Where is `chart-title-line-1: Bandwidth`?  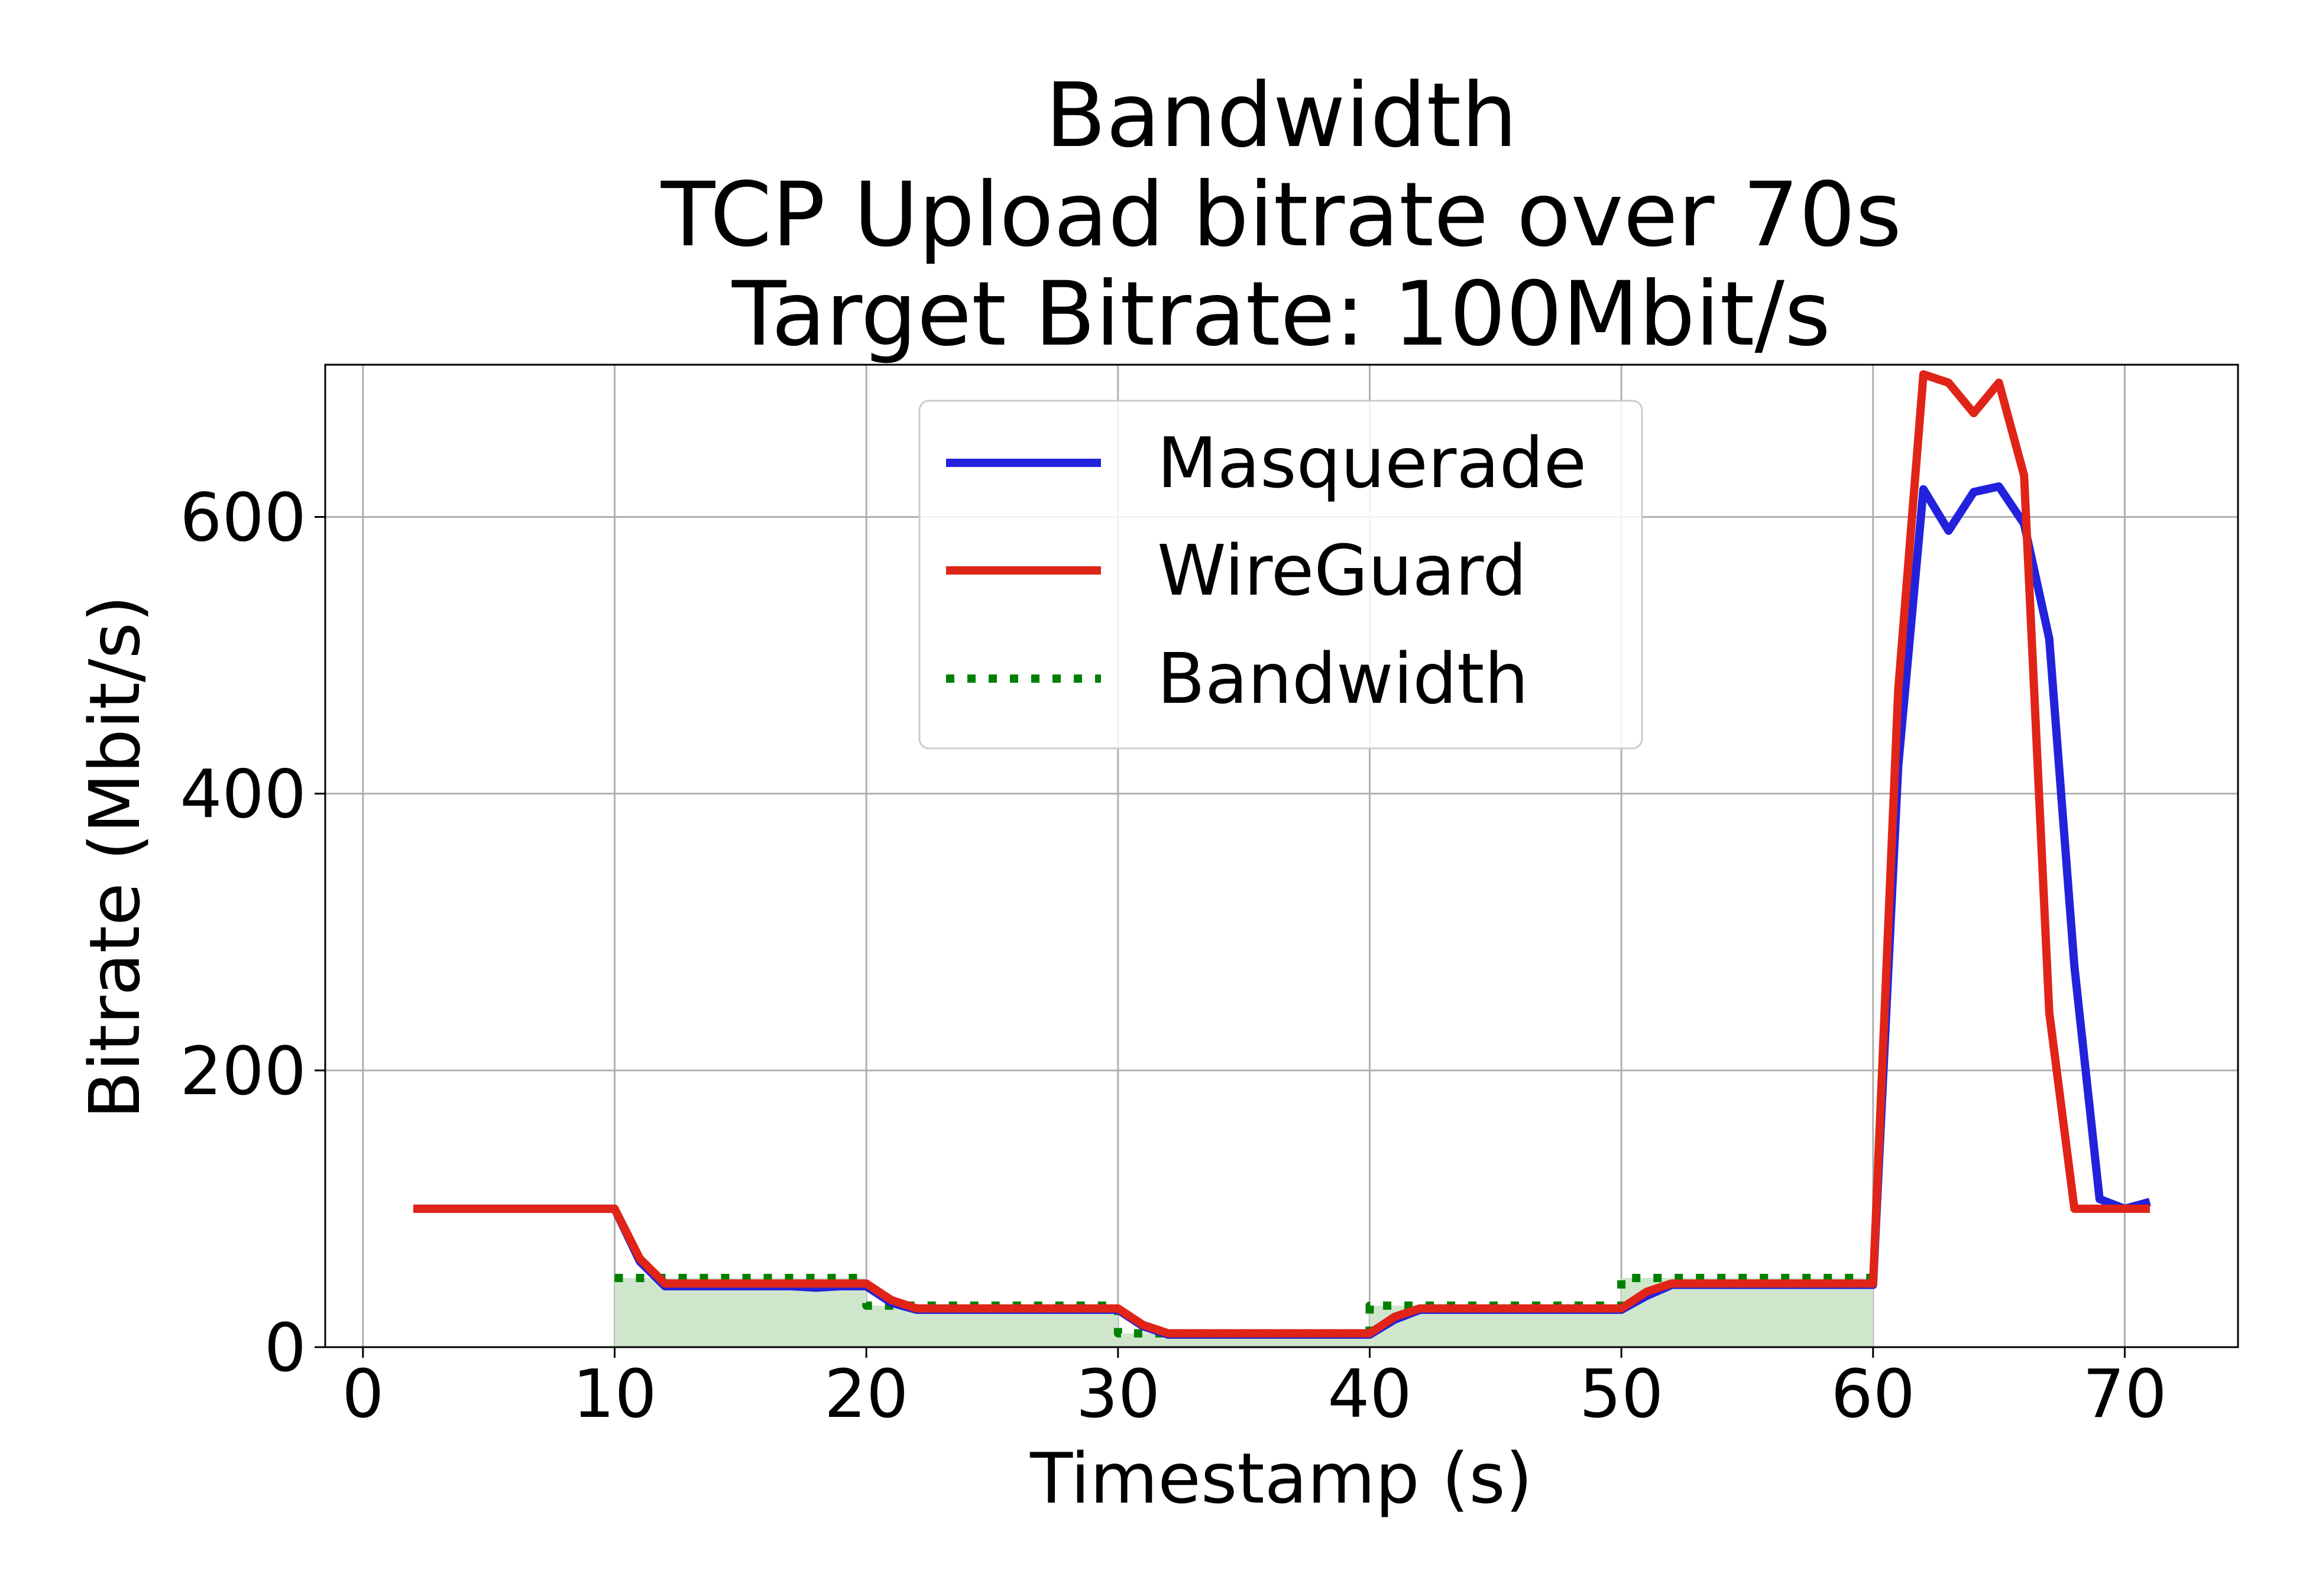
chart-title-line-1: Bandwidth is located at coordinates (1281, 115).